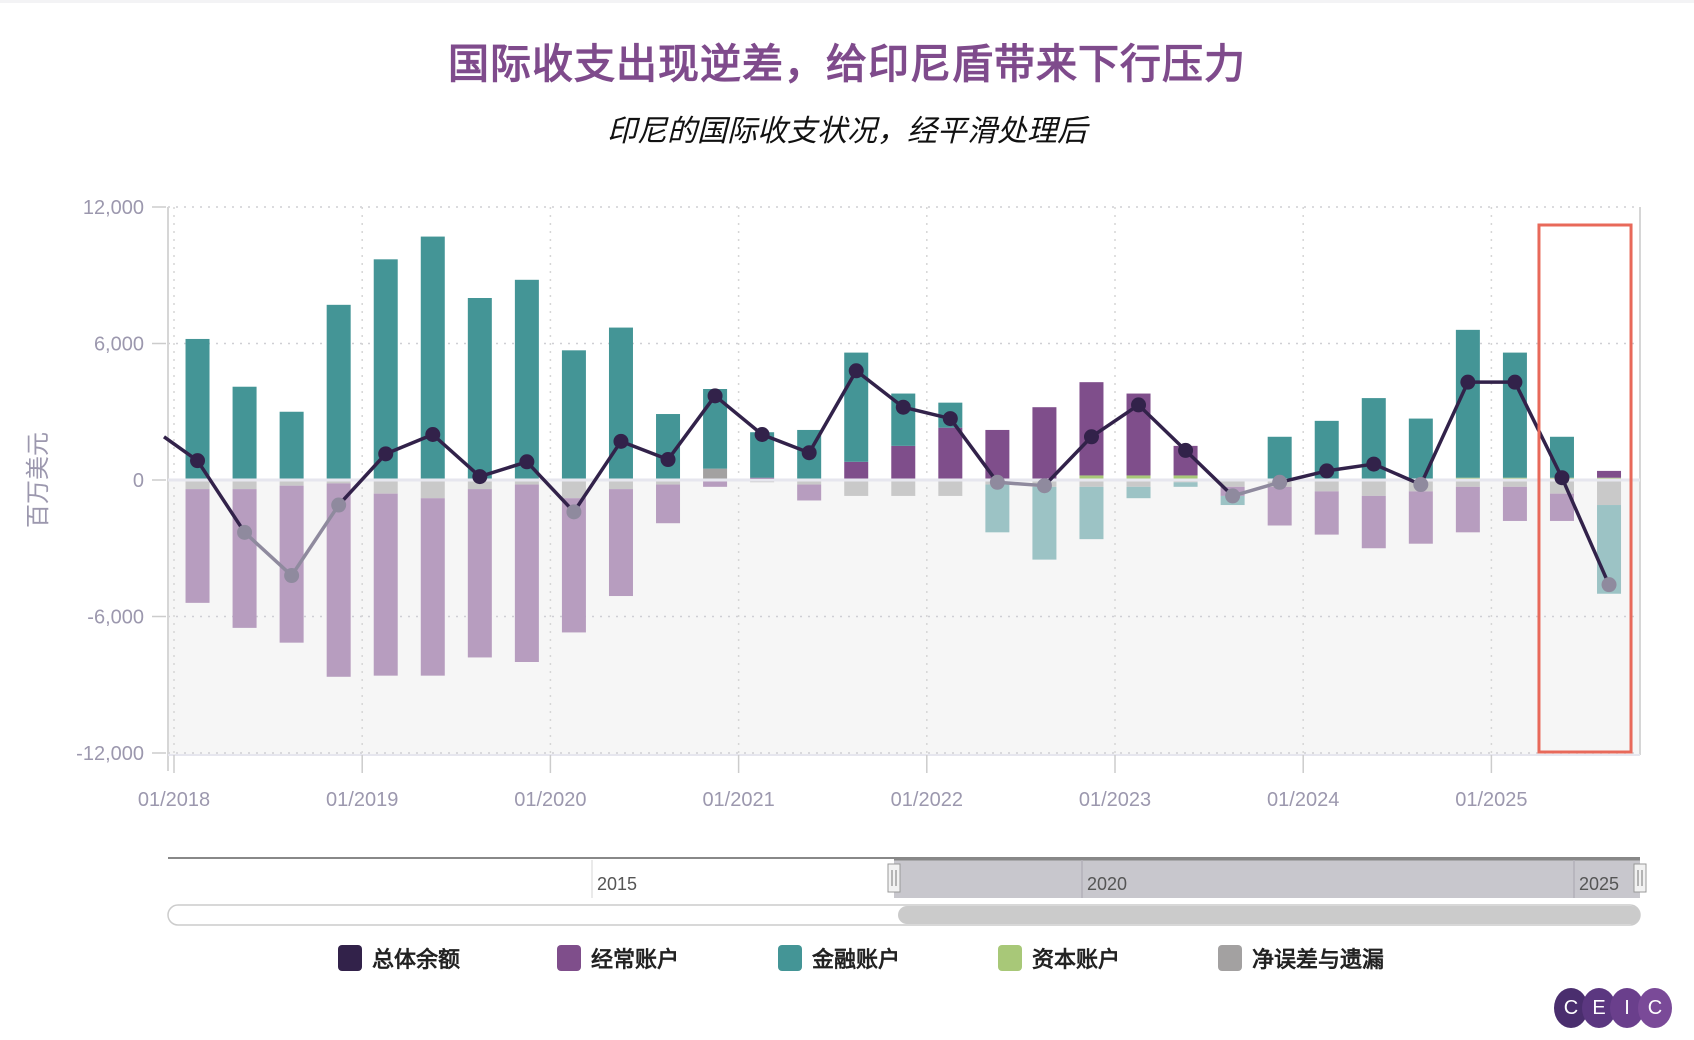 Image resolution: width=1694 pixels, height=1040 pixels. What do you see at coordinates (950, 419) in the screenshot?
I see `overall-balance-point-2022Q1` at bounding box center [950, 419].